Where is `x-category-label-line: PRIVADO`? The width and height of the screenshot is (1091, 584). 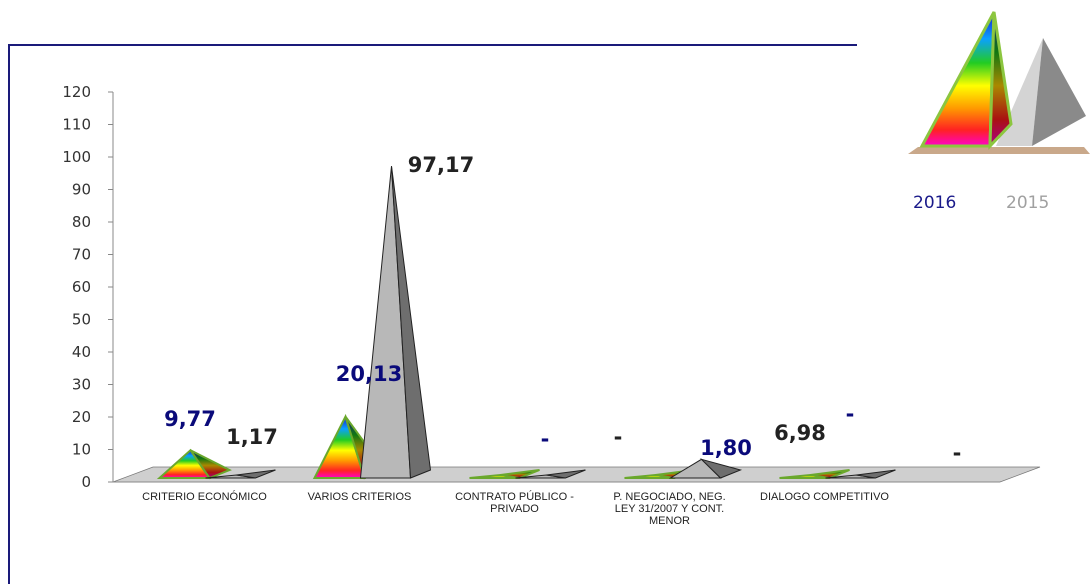
x-category-label-line: PRIVADO is located at coordinates (514, 509).